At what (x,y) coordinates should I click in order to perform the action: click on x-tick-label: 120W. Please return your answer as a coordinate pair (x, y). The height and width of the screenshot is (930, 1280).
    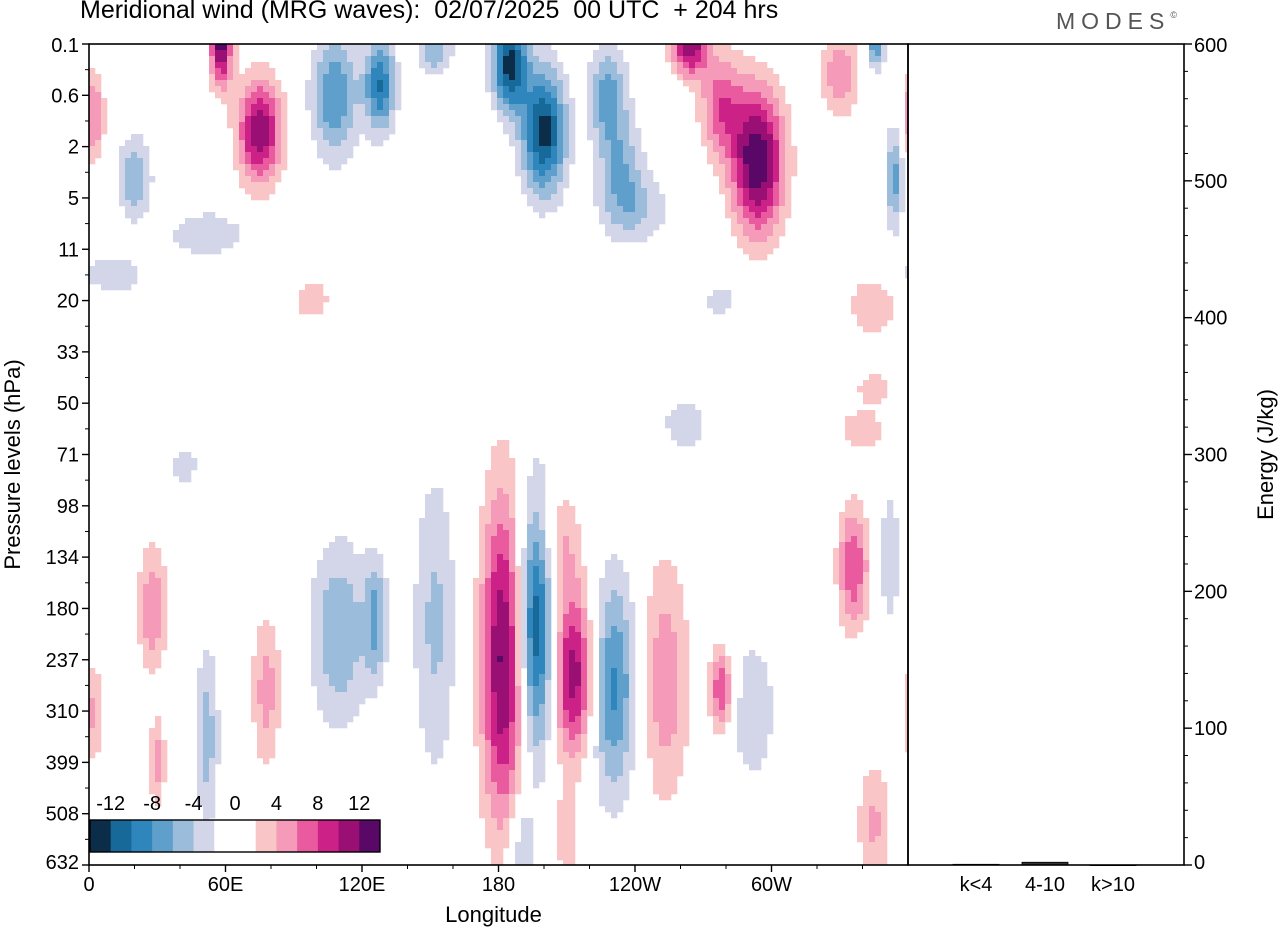
    Looking at the image, I should click on (635, 885).